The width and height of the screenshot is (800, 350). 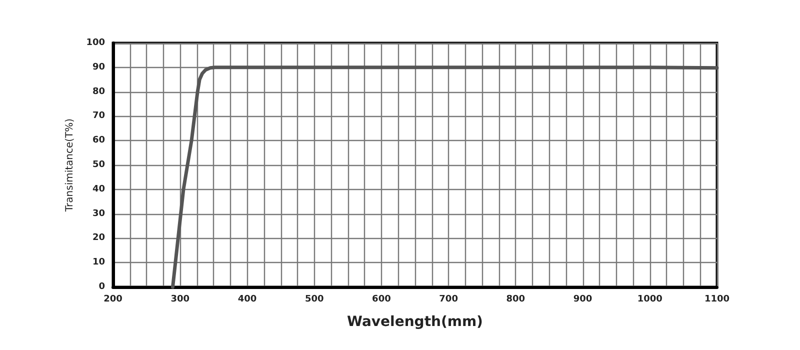 What do you see at coordinates (98, 238) in the screenshot?
I see `y-tick-label: 20` at bounding box center [98, 238].